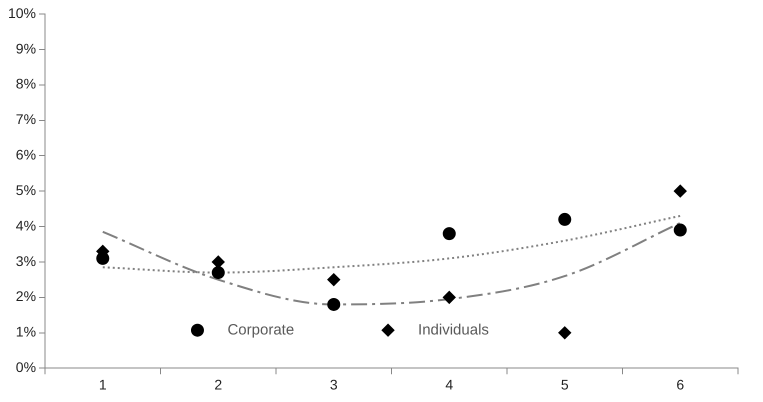  I want to click on y-tick-label: 6%, so click(26, 154).